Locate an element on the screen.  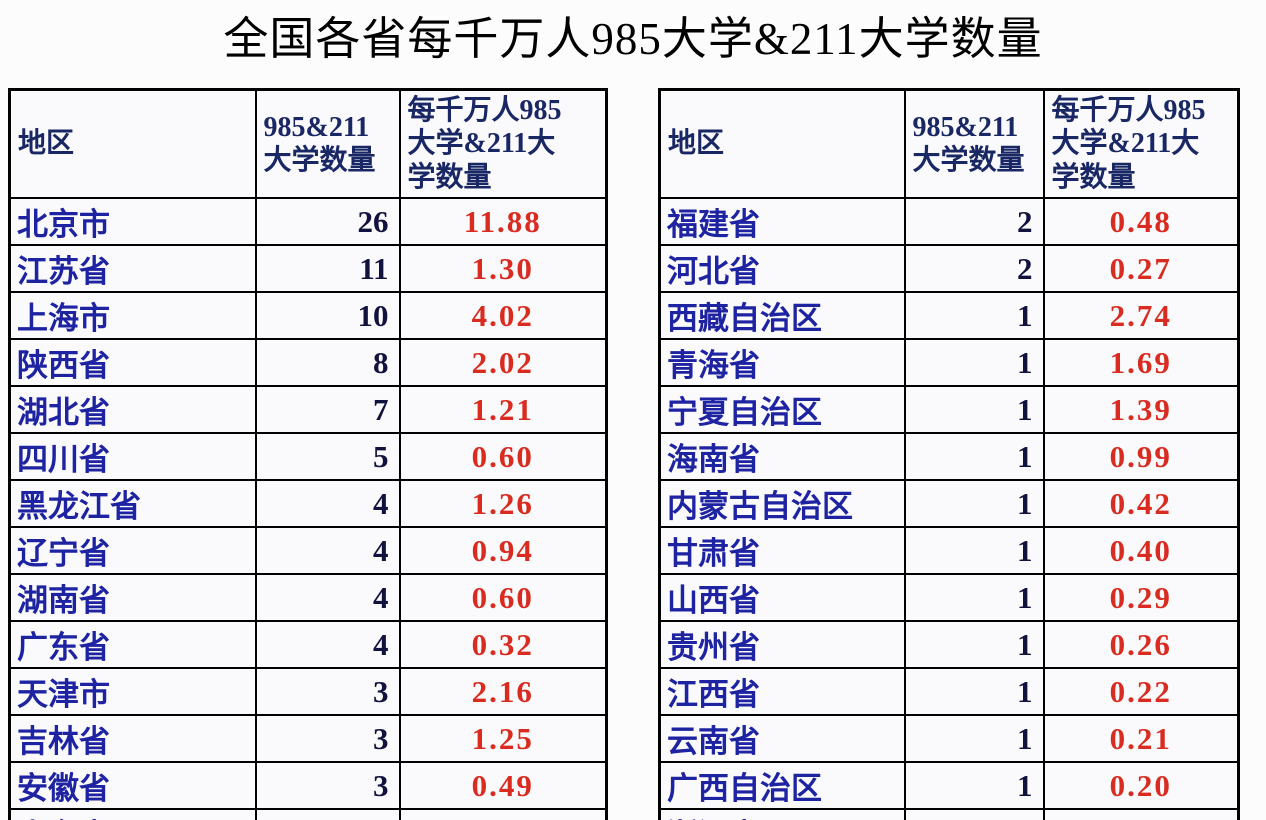
rate-cell: 2.02 is located at coordinates (503, 362).